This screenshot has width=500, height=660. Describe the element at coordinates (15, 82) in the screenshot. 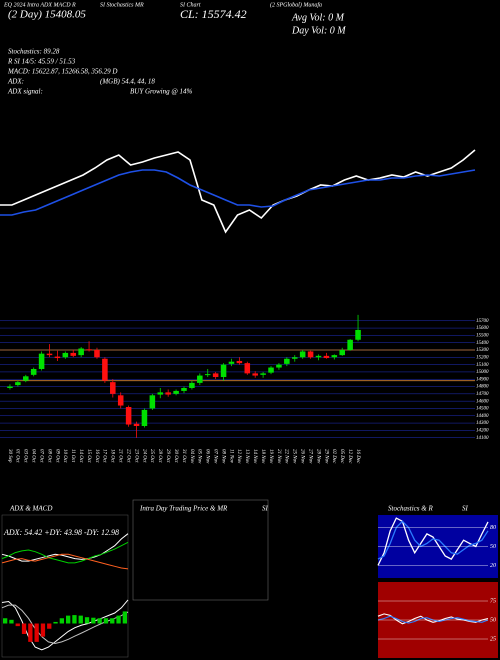

I see `info-line: ADX:` at that location.